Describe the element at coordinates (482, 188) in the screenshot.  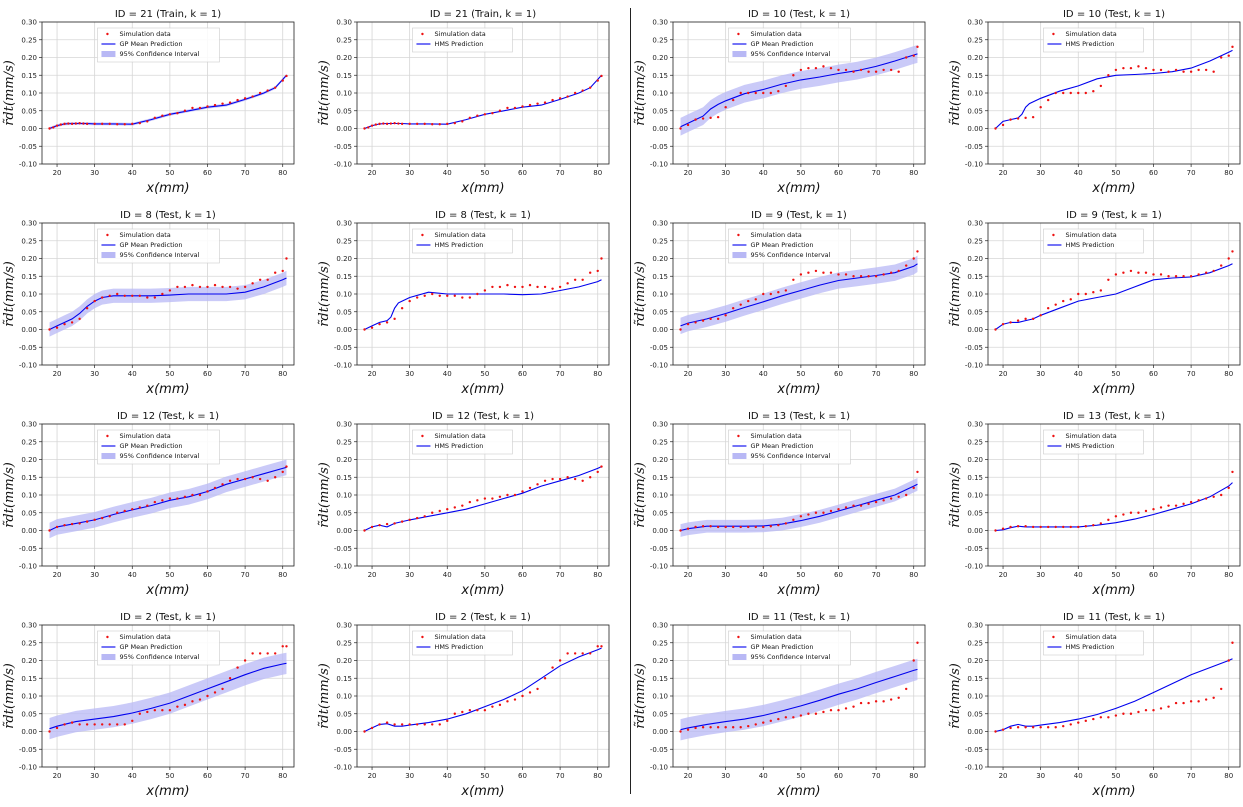
I see `x-axis-label: x(mm)` at that location.